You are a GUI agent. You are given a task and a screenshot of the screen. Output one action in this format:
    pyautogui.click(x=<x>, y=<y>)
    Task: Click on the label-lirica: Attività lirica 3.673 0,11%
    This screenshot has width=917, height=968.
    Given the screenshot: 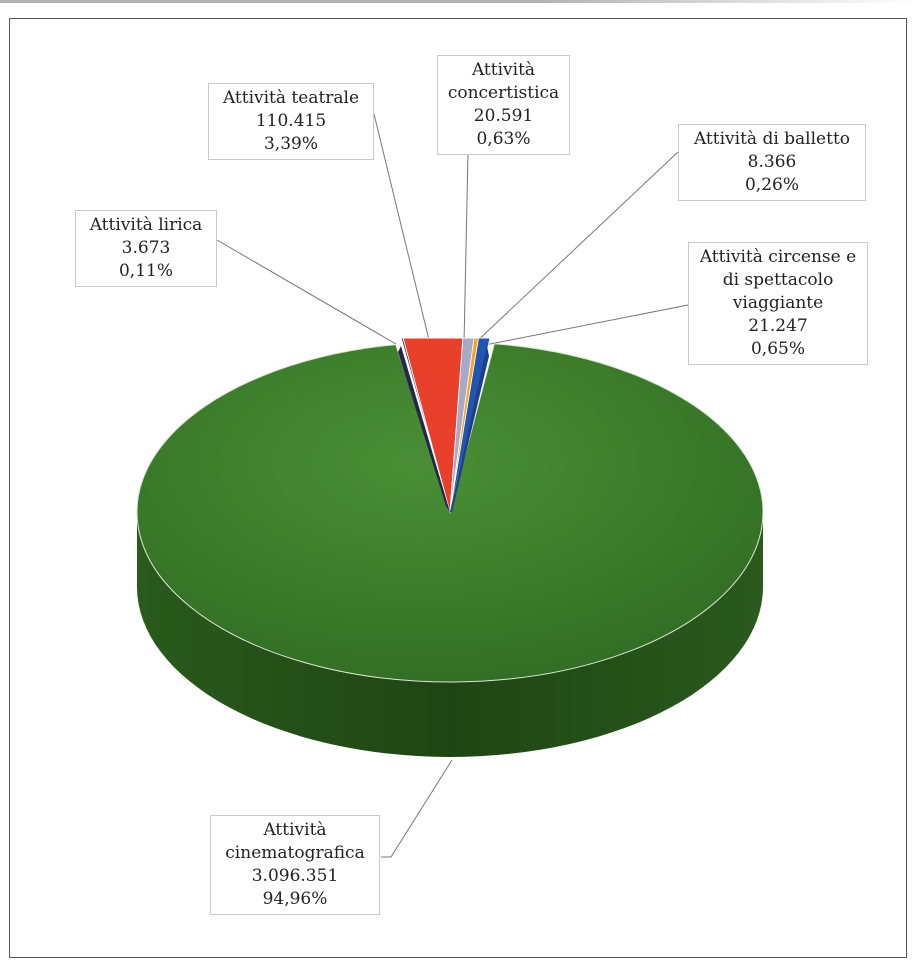 What is the action you would take?
    pyautogui.click(x=146, y=248)
    